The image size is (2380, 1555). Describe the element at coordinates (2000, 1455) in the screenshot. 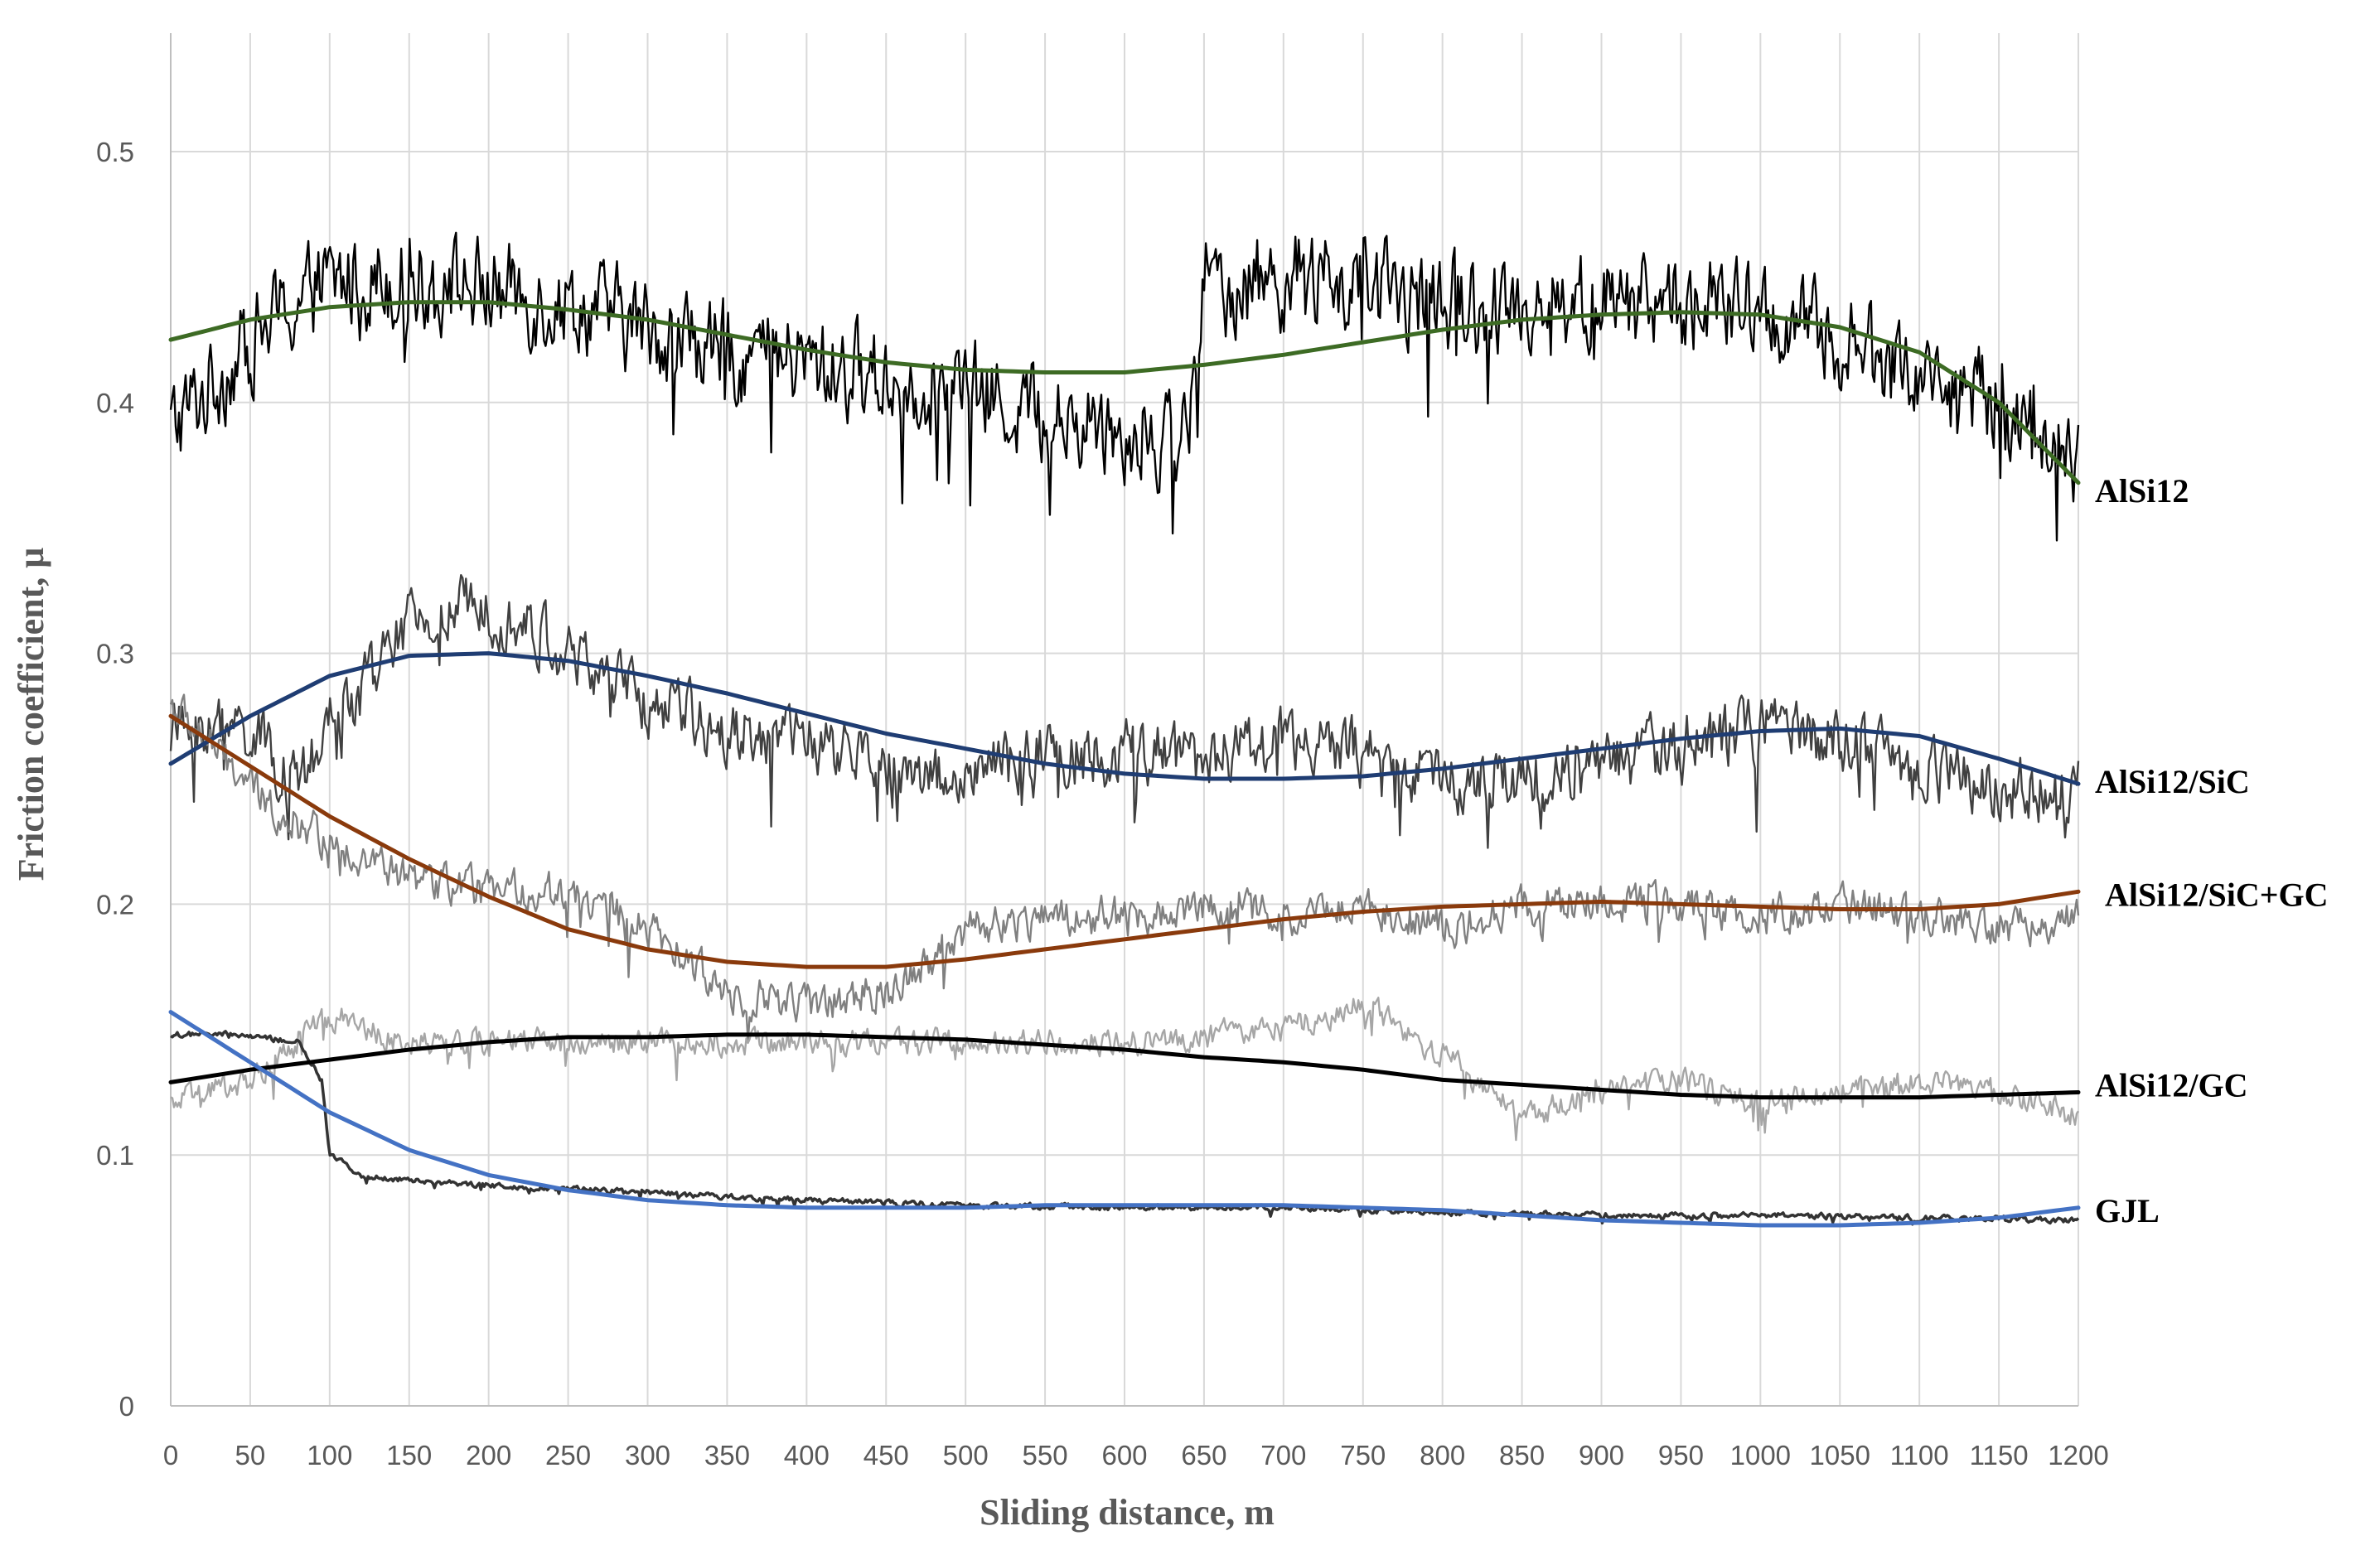

I see `x-tick-label: 1150` at that location.